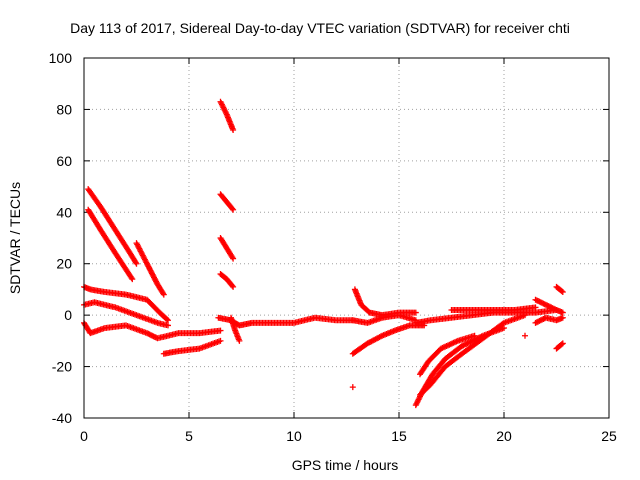 This screenshot has height=480, width=640. Describe the element at coordinates (84, 436) in the screenshot. I see `x-tick-label: 0` at that location.